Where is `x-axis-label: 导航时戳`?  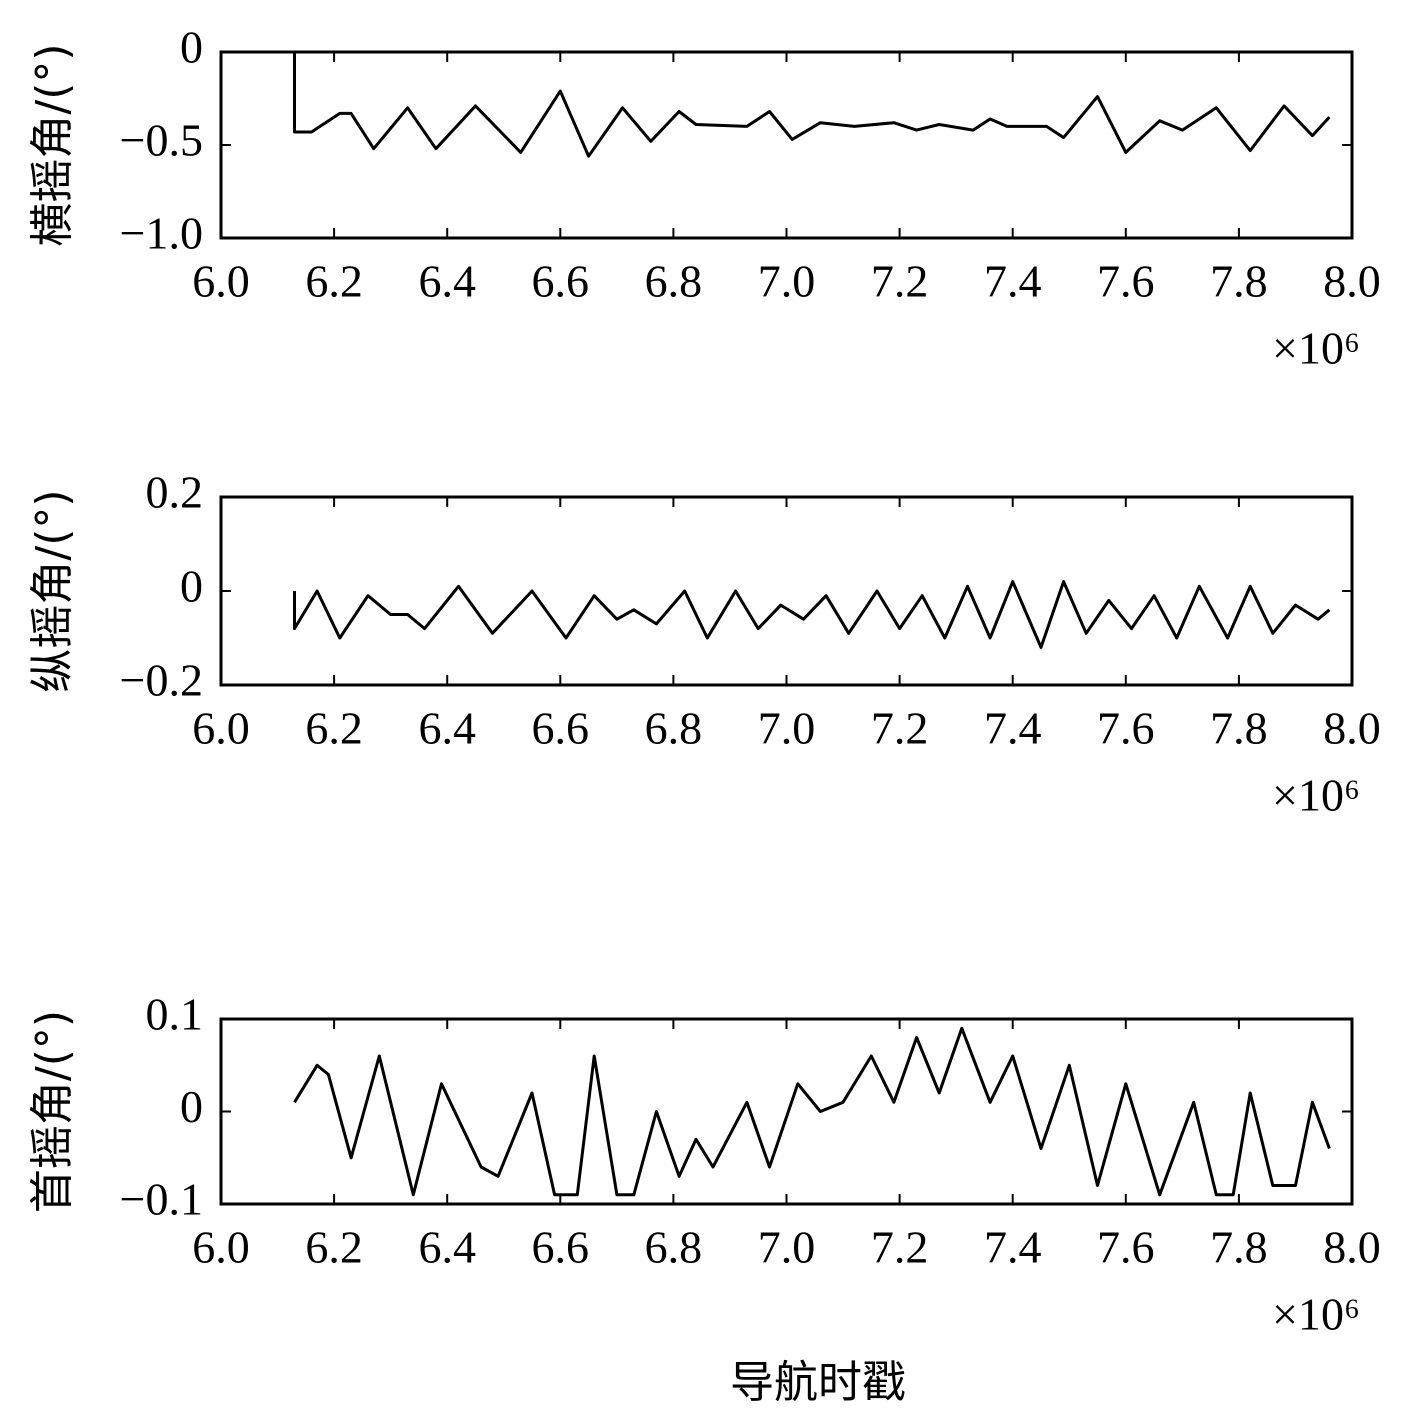 x-axis-label: 导航时戳 is located at coordinates (818, 1382).